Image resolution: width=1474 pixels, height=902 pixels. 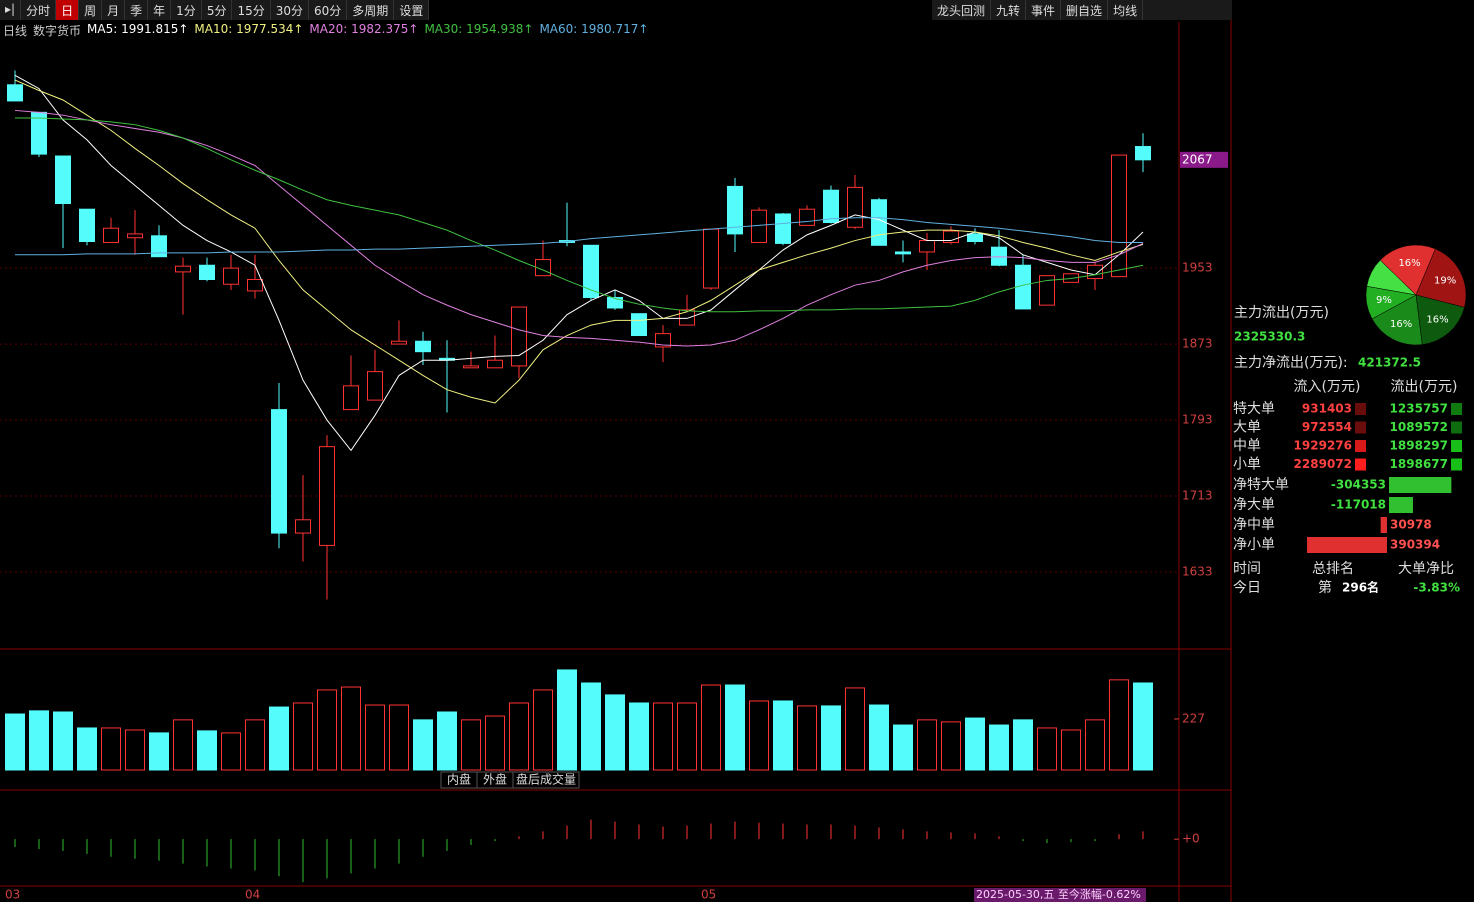 What do you see at coordinates (495, 779) in the screenshot?
I see `tab-label: 外盘` at bounding box center [495, 779].